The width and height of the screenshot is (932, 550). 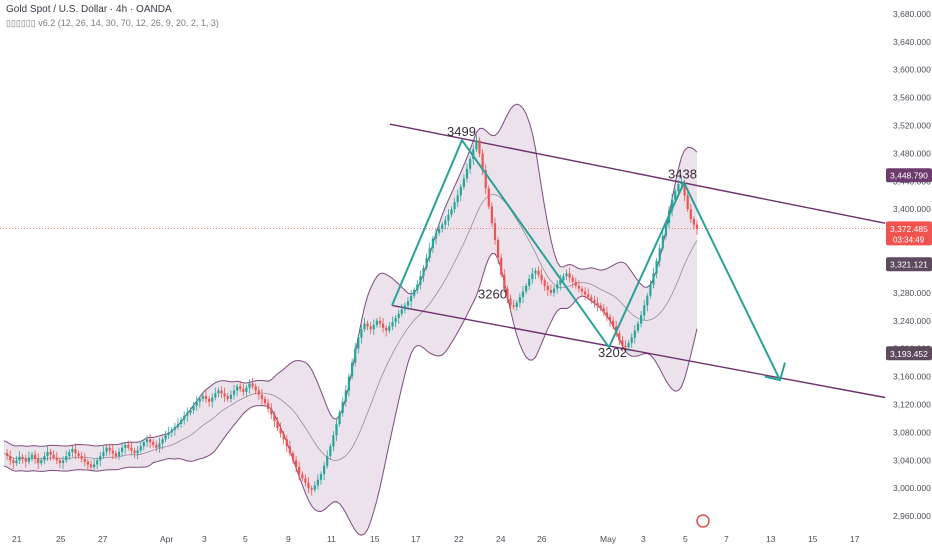 I want to click on x-tick-label: 13, so click(x=771, y=539).